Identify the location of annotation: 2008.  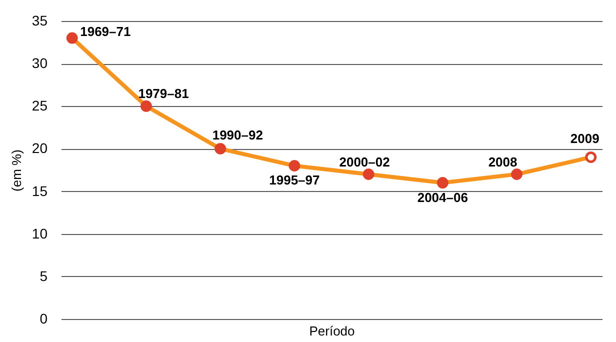
(503, 162).